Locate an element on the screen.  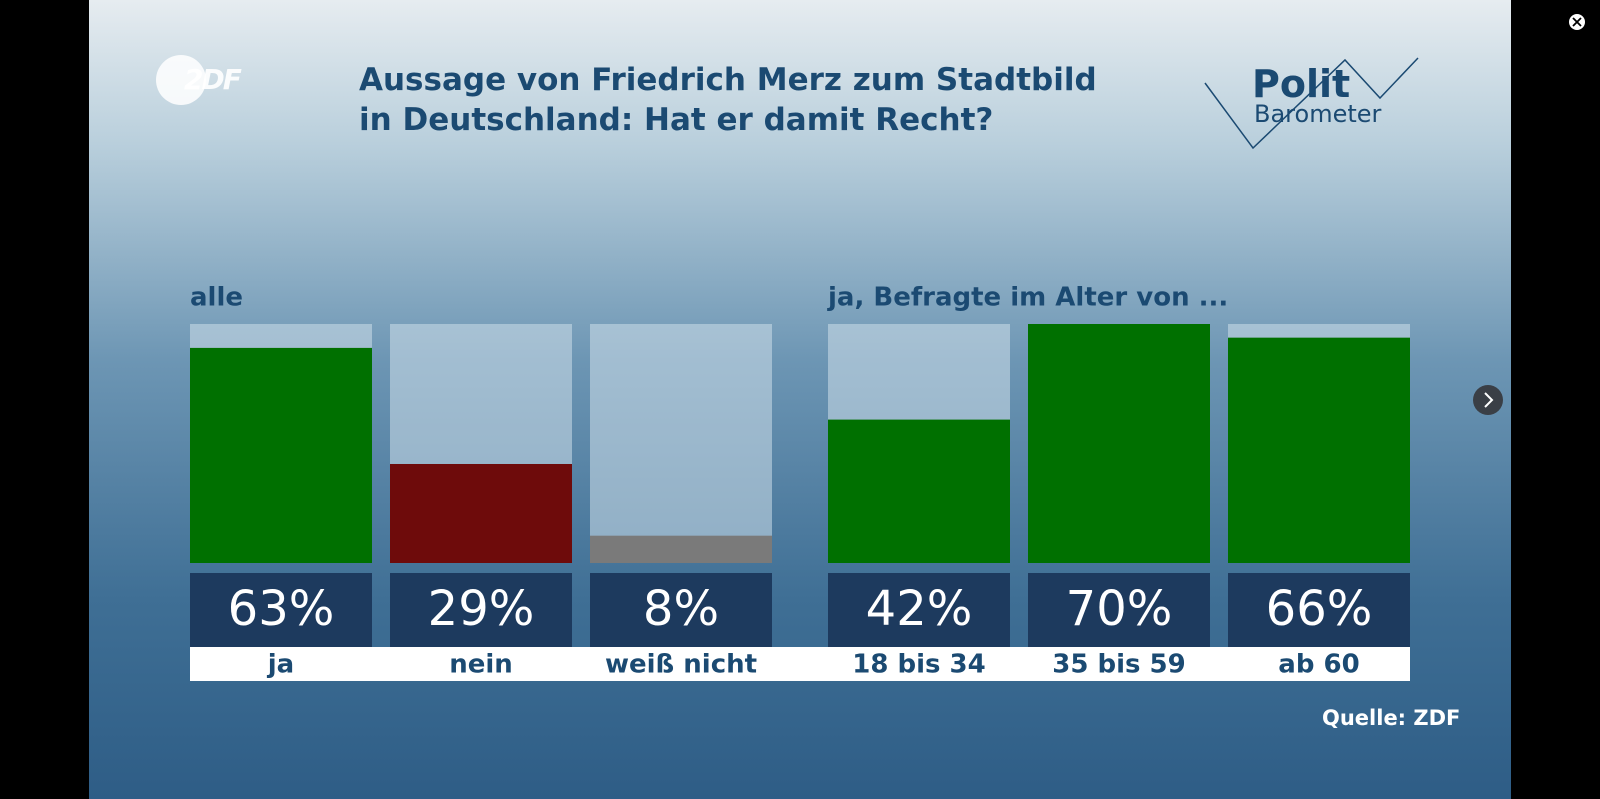
category-label: 35 bis 59 is located at coordinates (1118, 665).